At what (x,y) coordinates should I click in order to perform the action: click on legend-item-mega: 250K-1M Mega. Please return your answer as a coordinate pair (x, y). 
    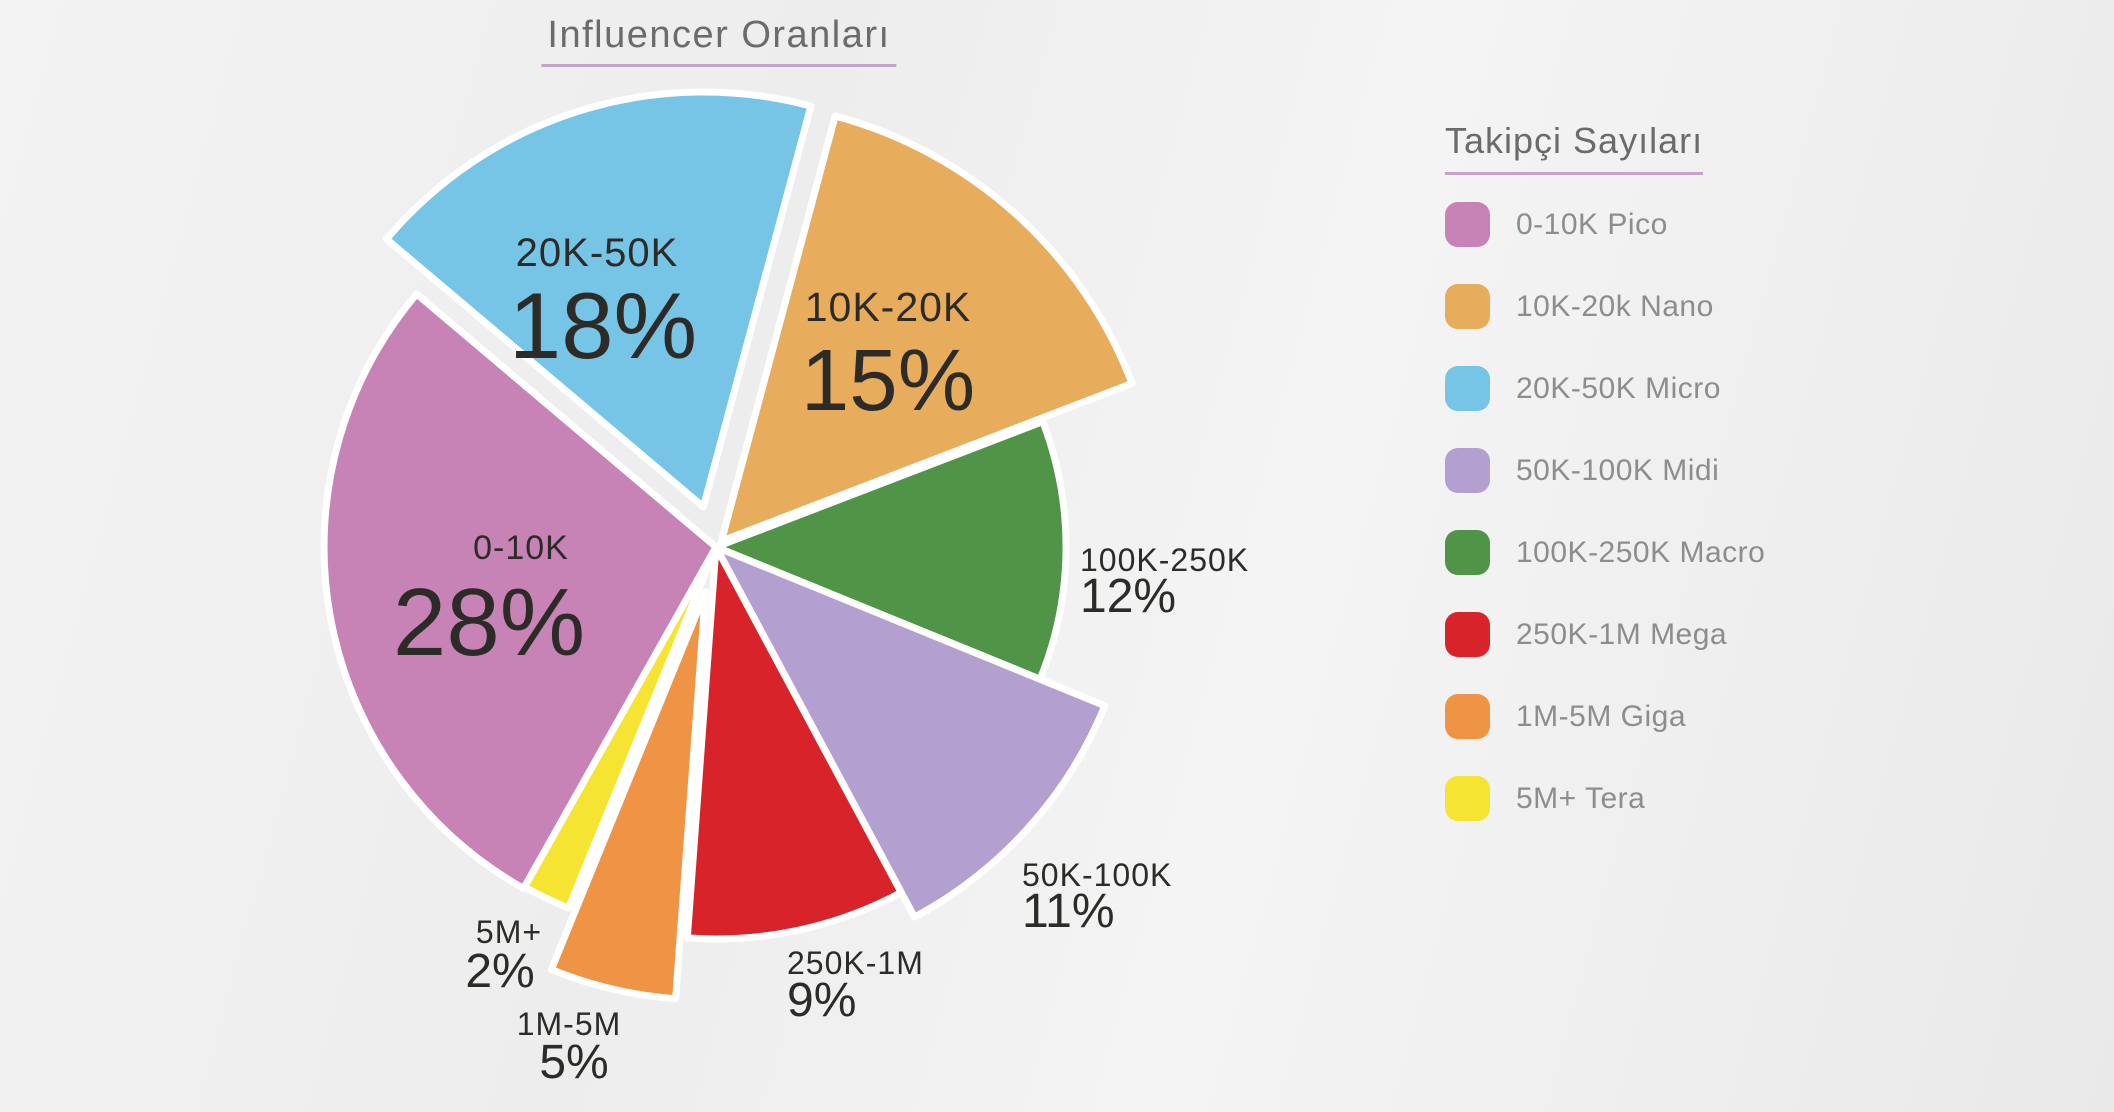
    Looking at the image, I should click on (1605, 634).